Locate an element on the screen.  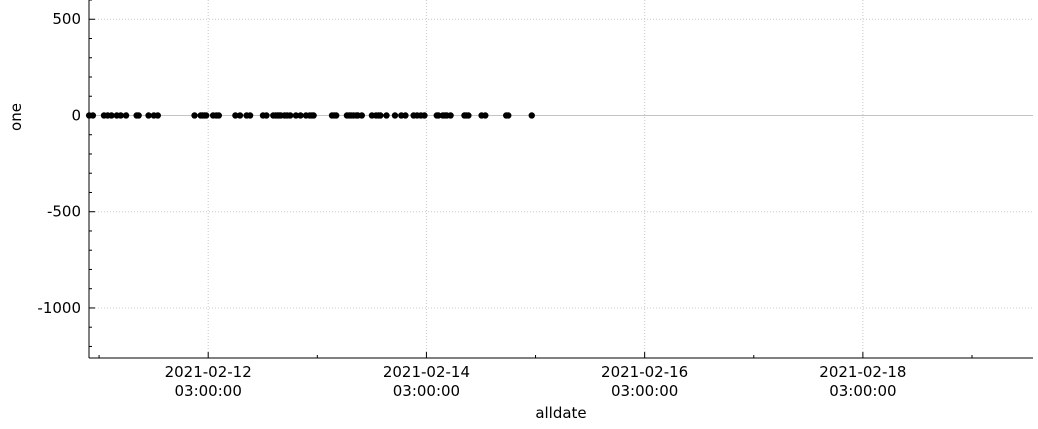
data-points is located at coordinates (310, 115).